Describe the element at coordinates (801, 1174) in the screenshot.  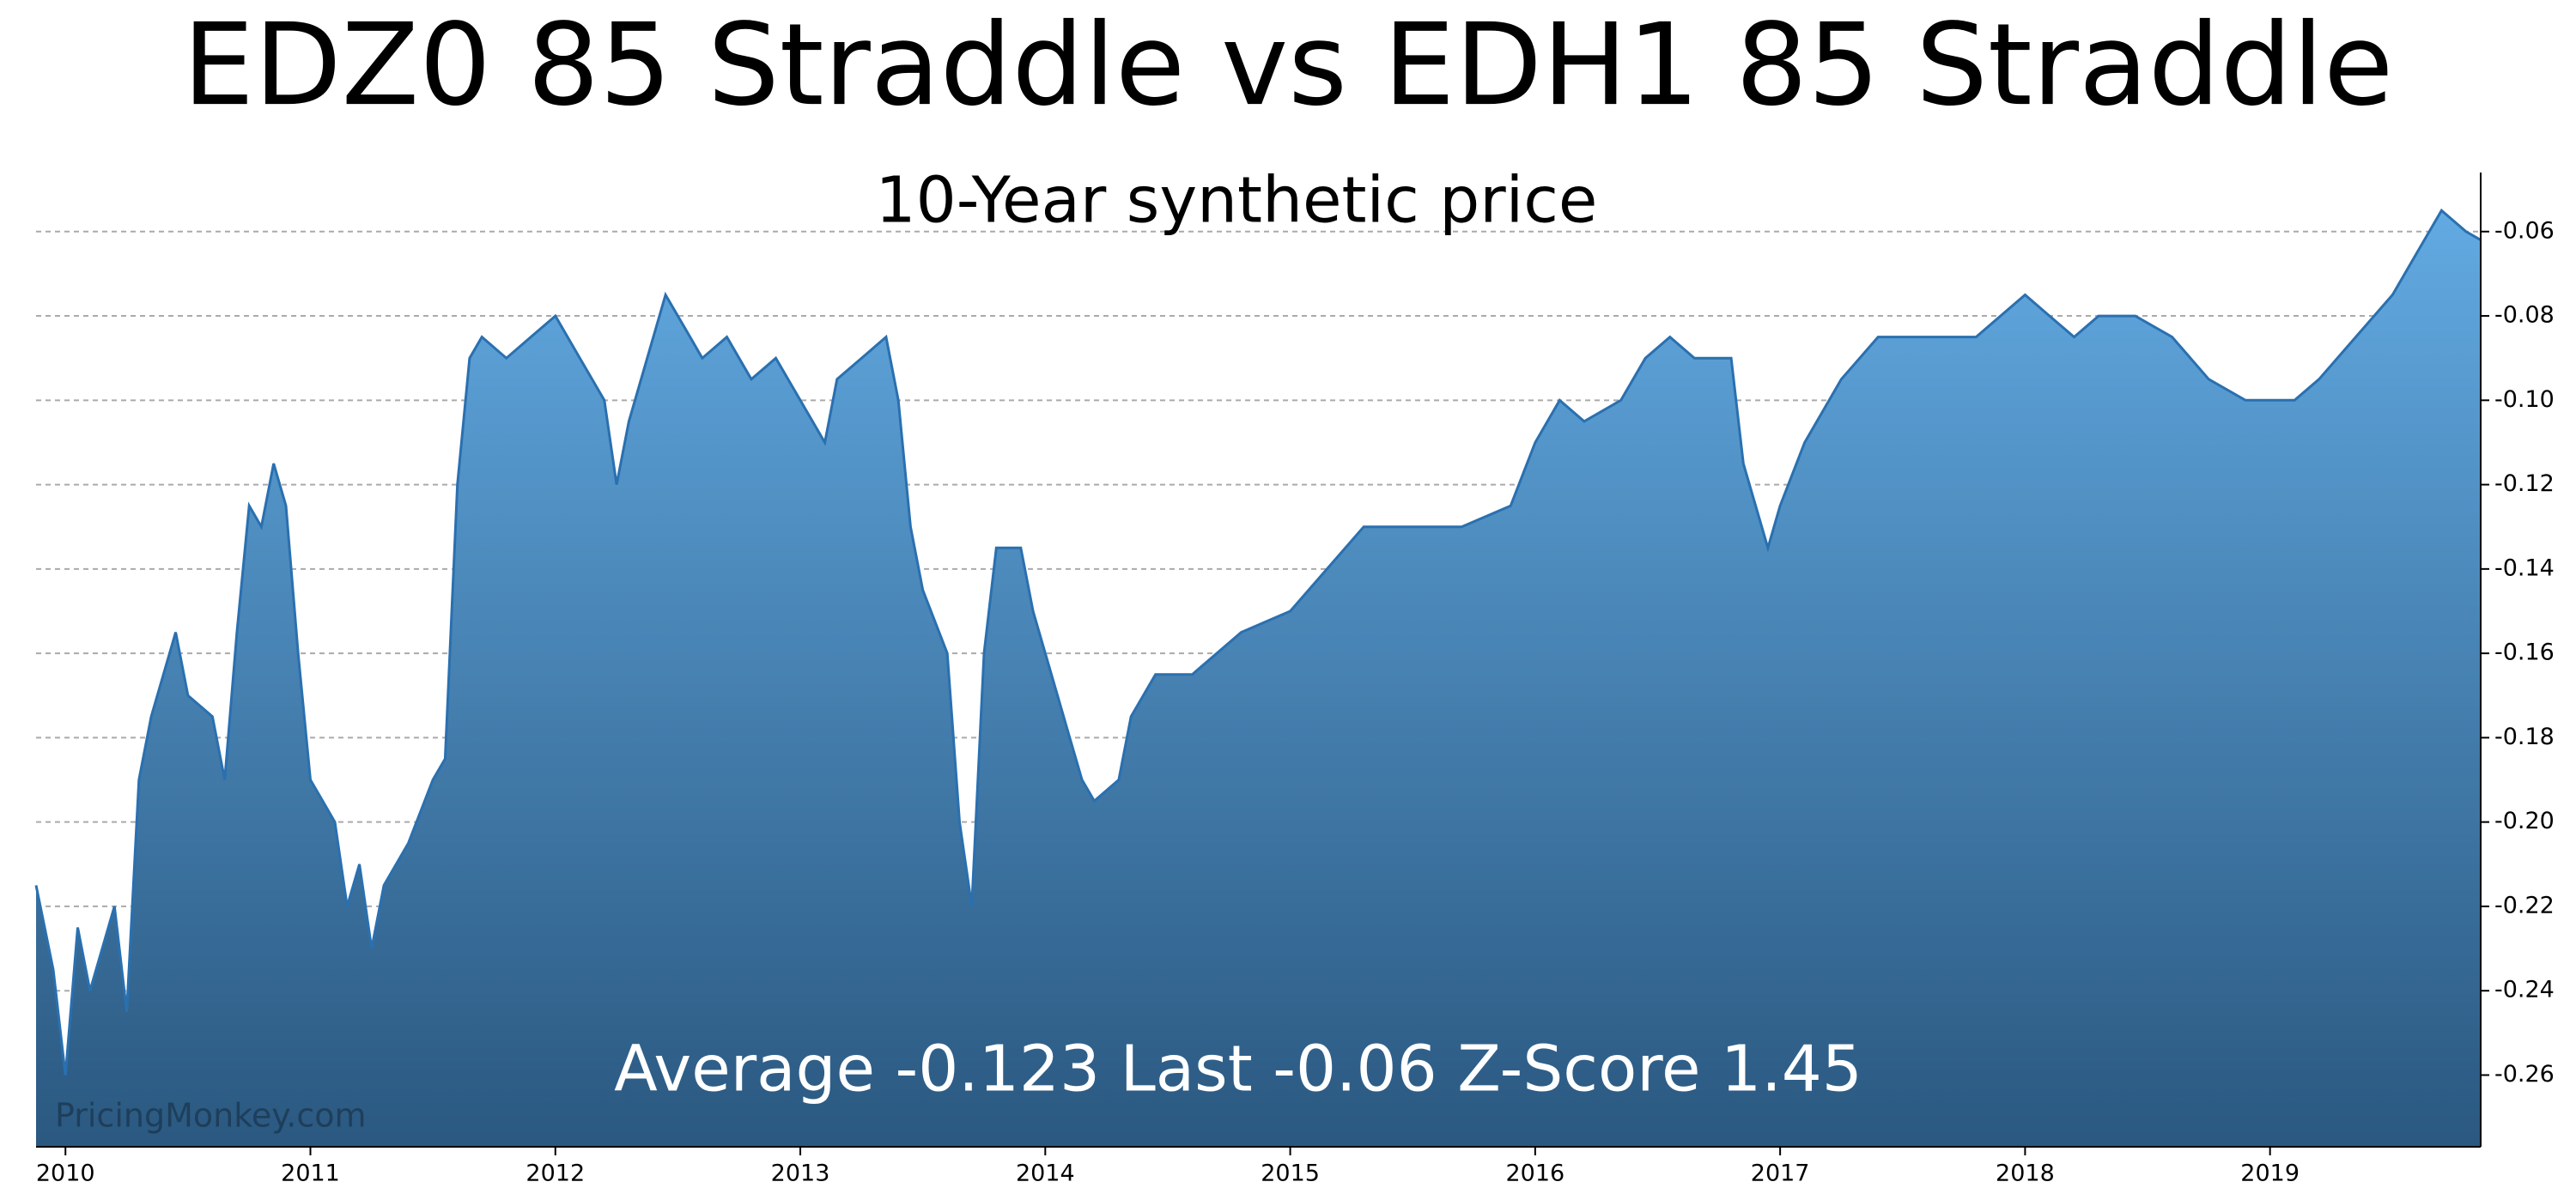
I see `x-tick-label: 2013` at that location.